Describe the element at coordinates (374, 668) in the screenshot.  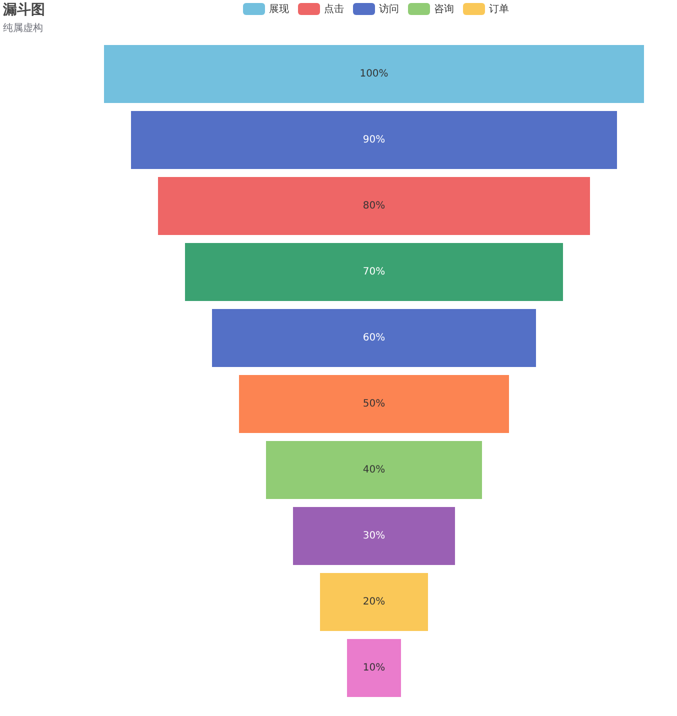
I see `data-label: 10%` at that location.